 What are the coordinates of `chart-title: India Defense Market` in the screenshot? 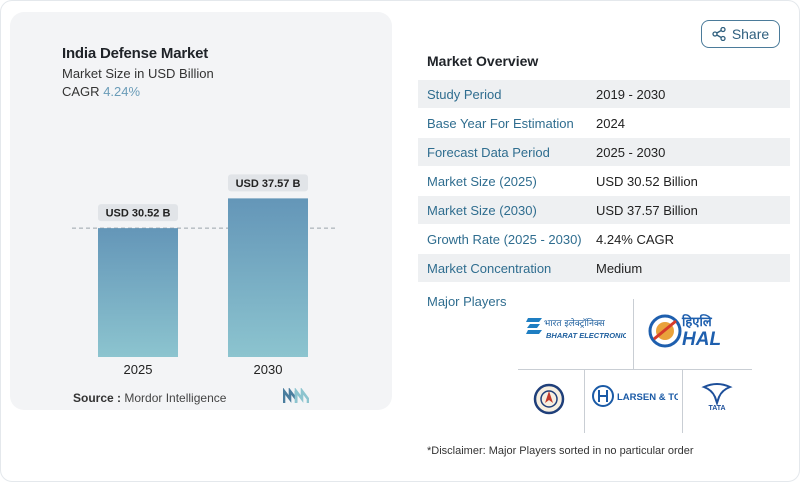 It's located at (135, 53).